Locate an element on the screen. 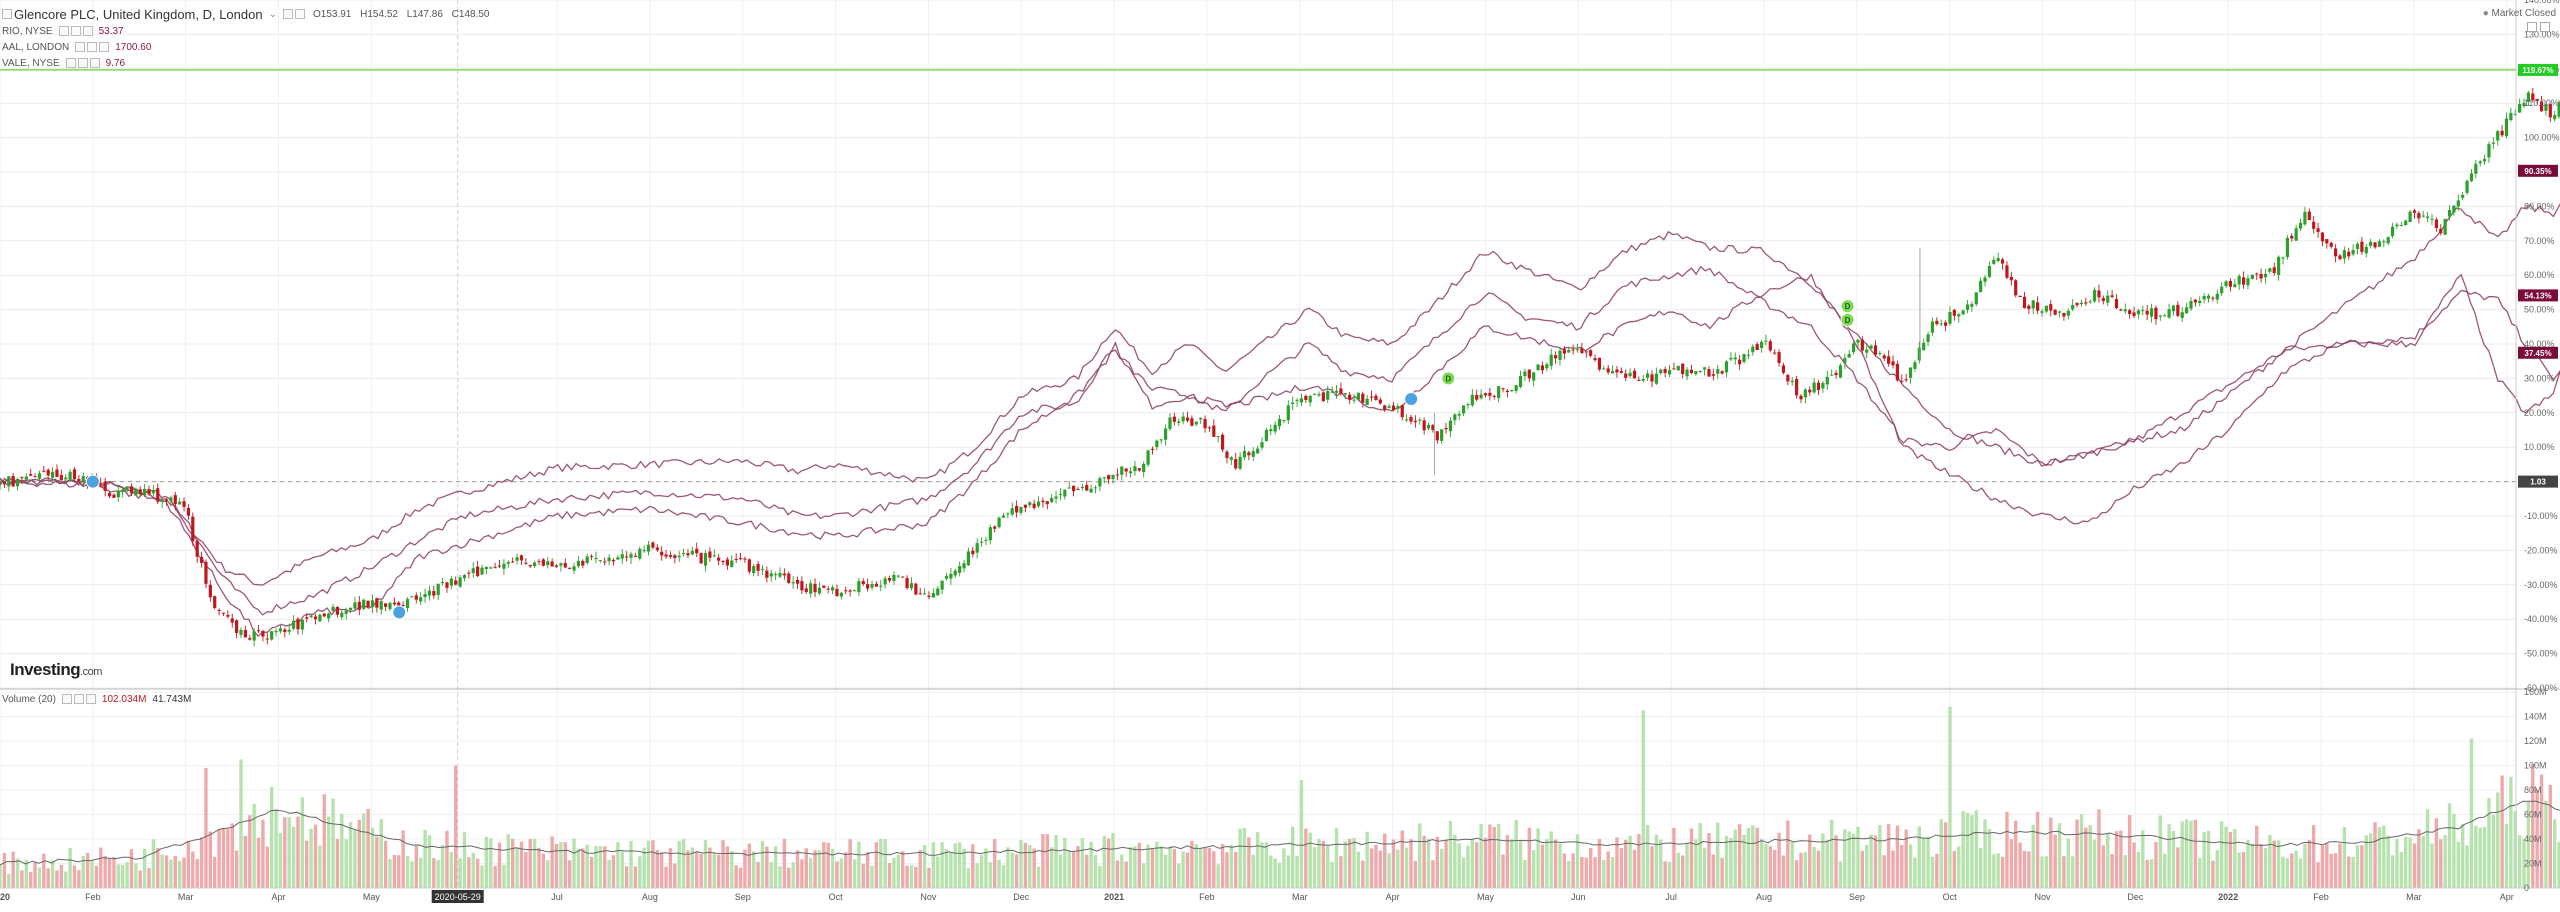 Image resolution: width=2560 pixels, height=912 pixels. collapse-icon is located at coordinates (7, 14).